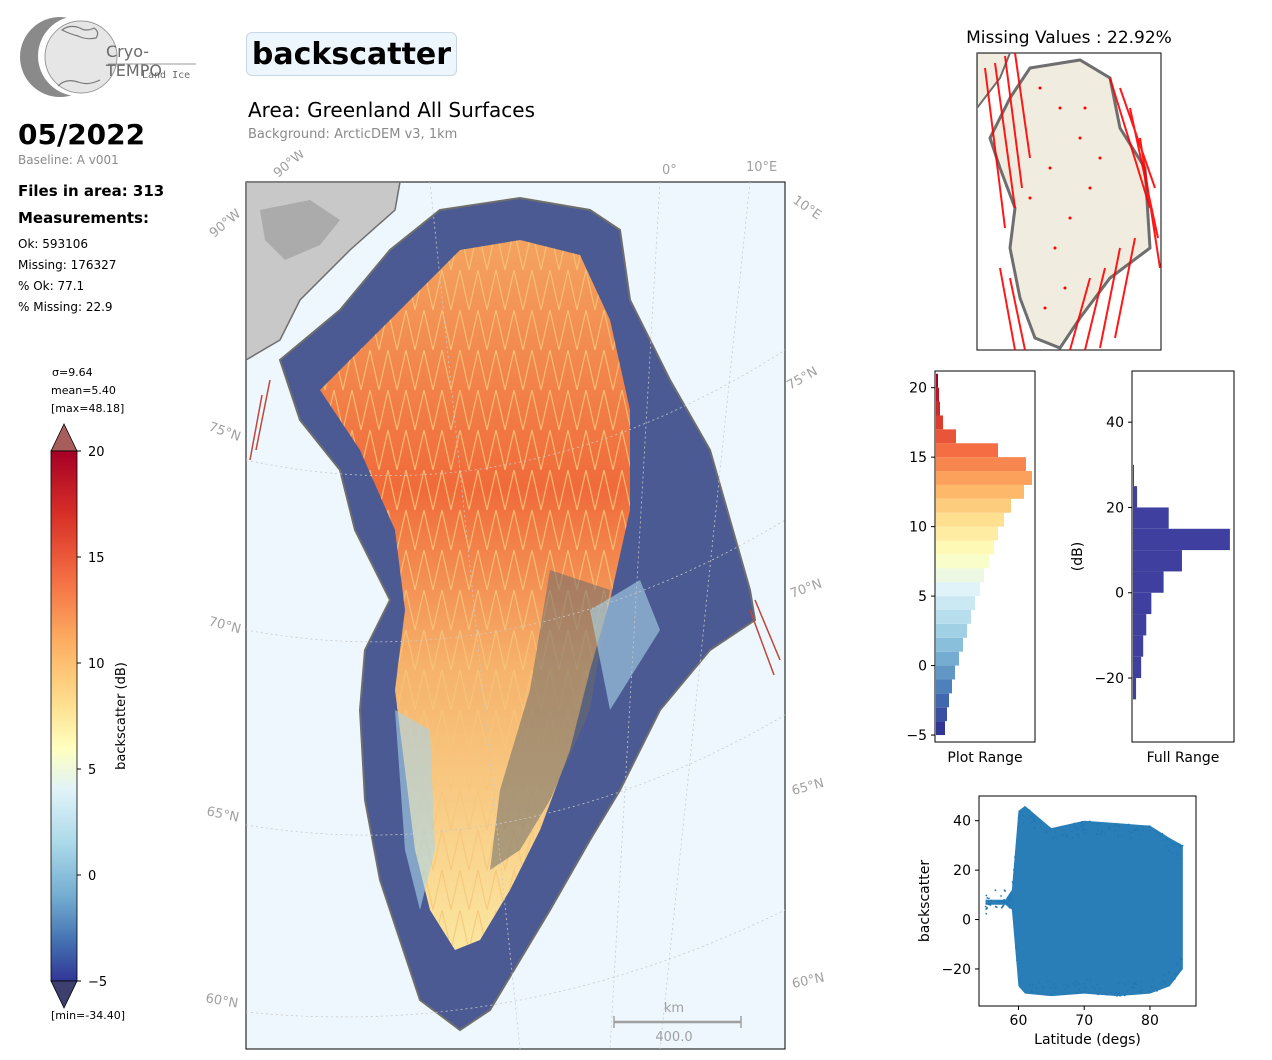 The image size is (1272, 1060). Describe the element at coordinates (1087, 1040) in the screenshot. I see `x-axis-label: Latitude (degs)` at that location.